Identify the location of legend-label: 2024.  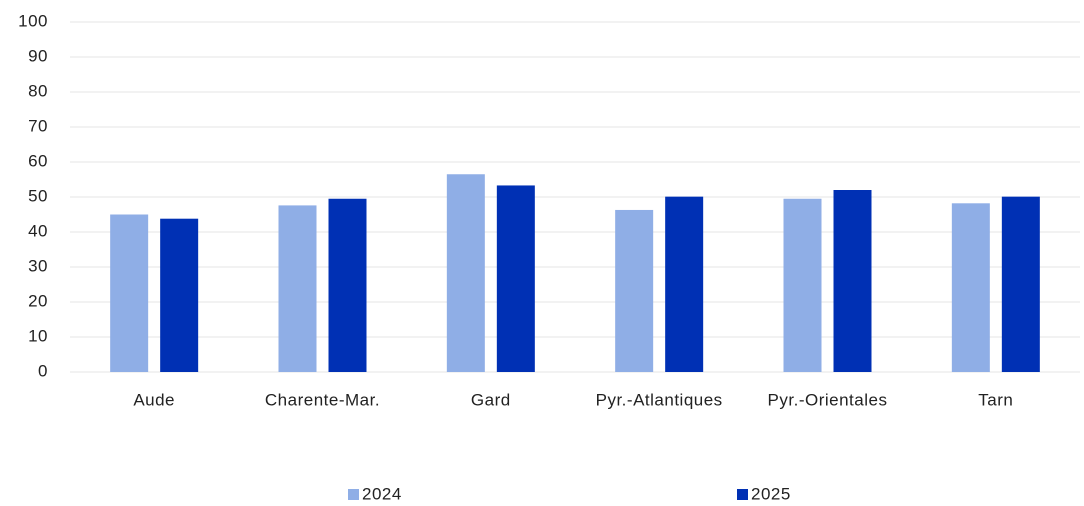
(382, 493).